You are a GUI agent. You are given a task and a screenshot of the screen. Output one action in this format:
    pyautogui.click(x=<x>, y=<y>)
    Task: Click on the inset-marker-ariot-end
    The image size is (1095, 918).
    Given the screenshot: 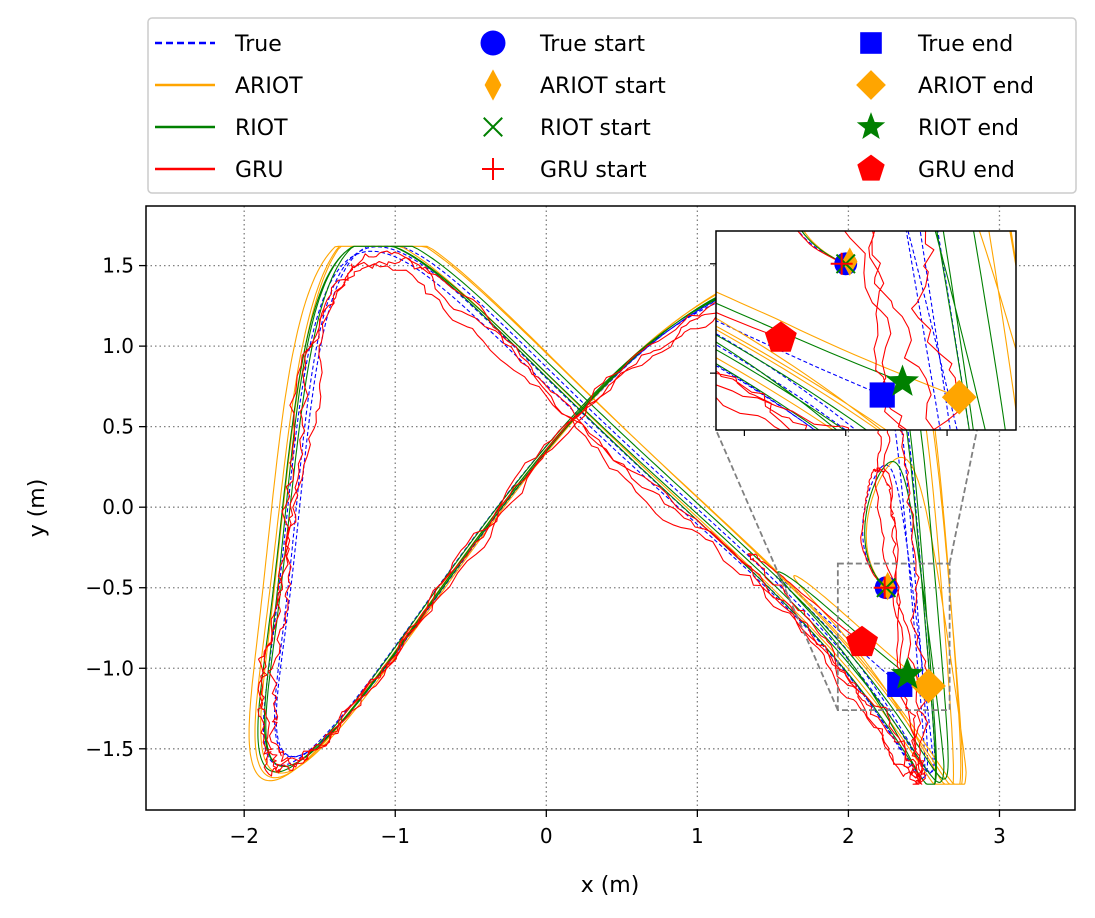 What is the action you would take?
    pyautogui.click(x=959, y=397)
    